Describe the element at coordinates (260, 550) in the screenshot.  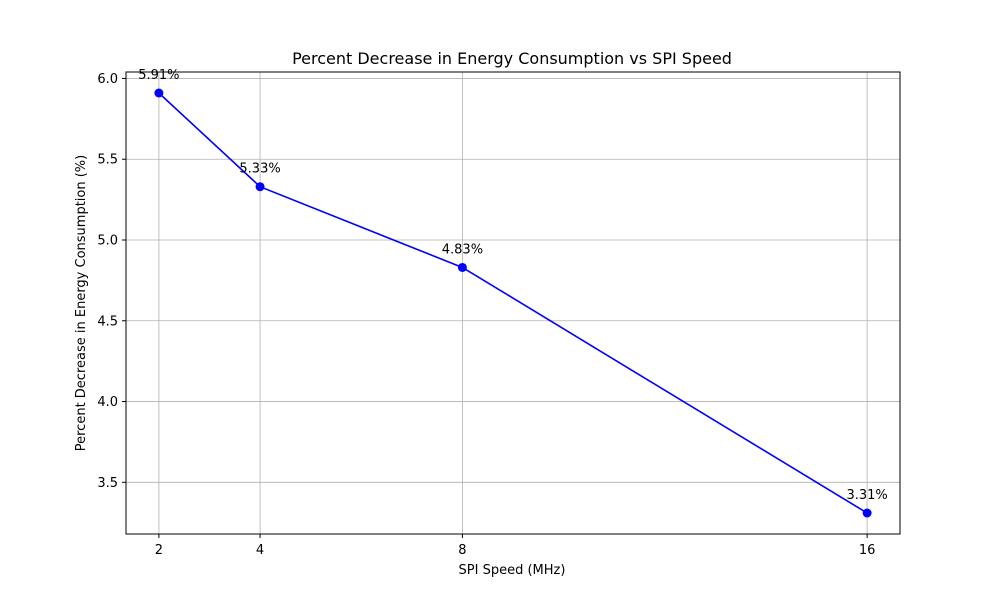
I see `x-tick-label: 4` at that location.